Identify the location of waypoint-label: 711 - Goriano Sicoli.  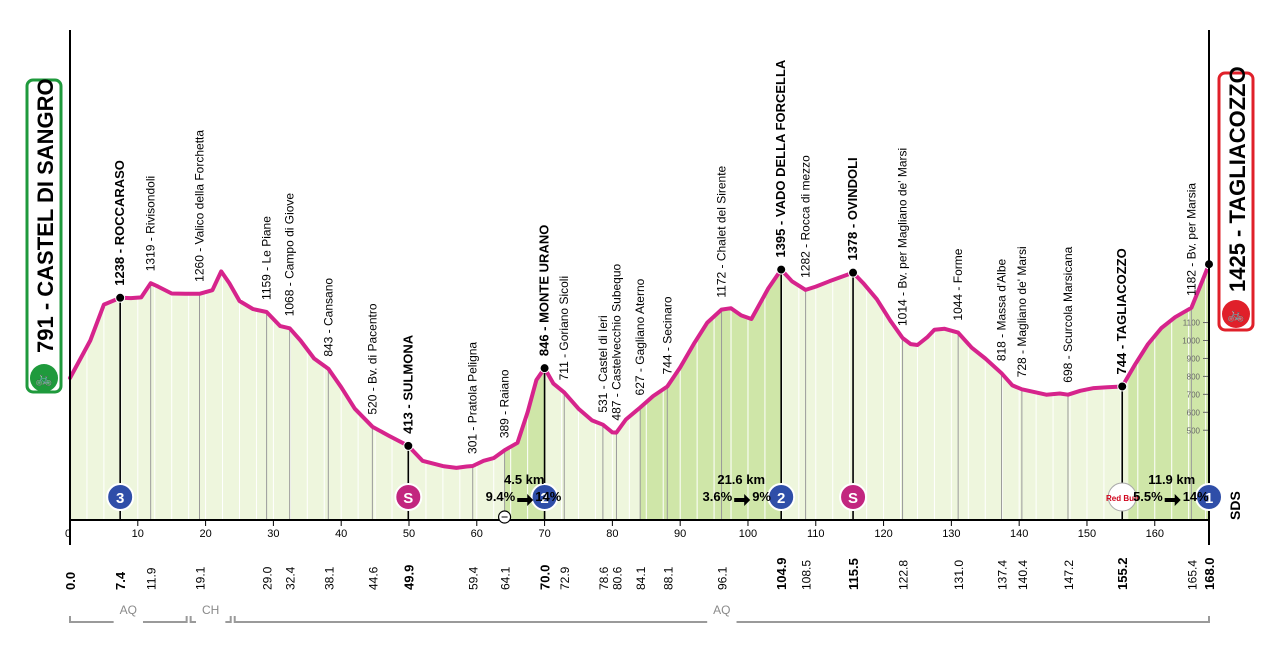
(564, 328).